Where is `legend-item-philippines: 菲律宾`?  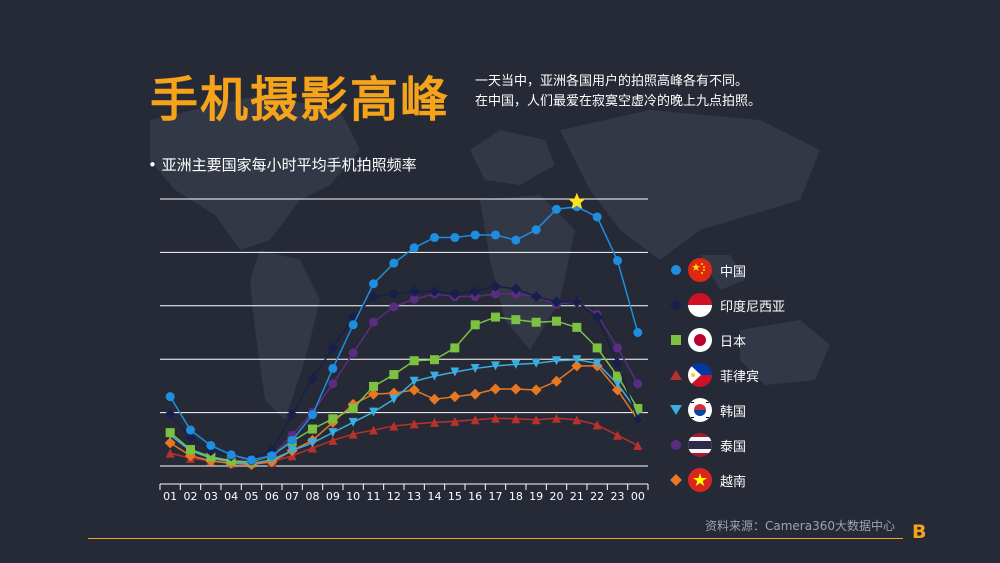
legend-item-philippines: 菲律宾 is located at coordinates (748, 377).